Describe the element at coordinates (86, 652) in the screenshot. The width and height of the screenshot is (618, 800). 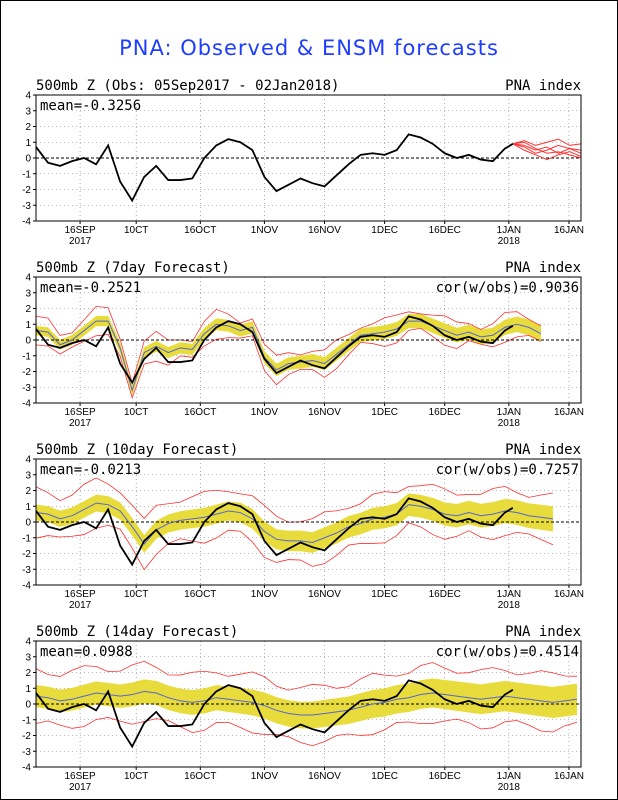
I see `panel-mean-label: mean=0.0988` at that location.